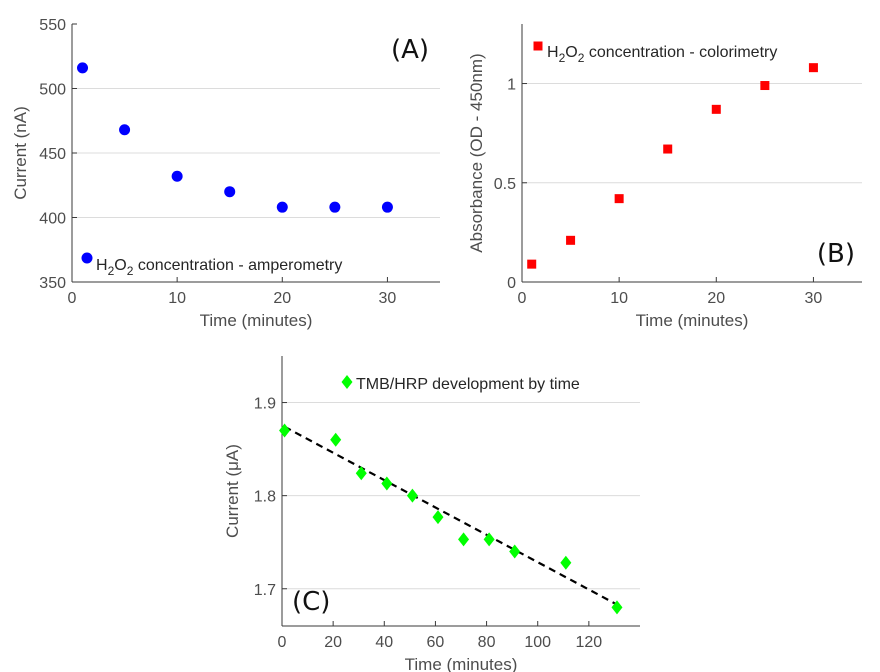  What do you see at coordinates (511, 85) in the screenshot?
I see `y-tick-label: 1` at bounding box center [511, 85].